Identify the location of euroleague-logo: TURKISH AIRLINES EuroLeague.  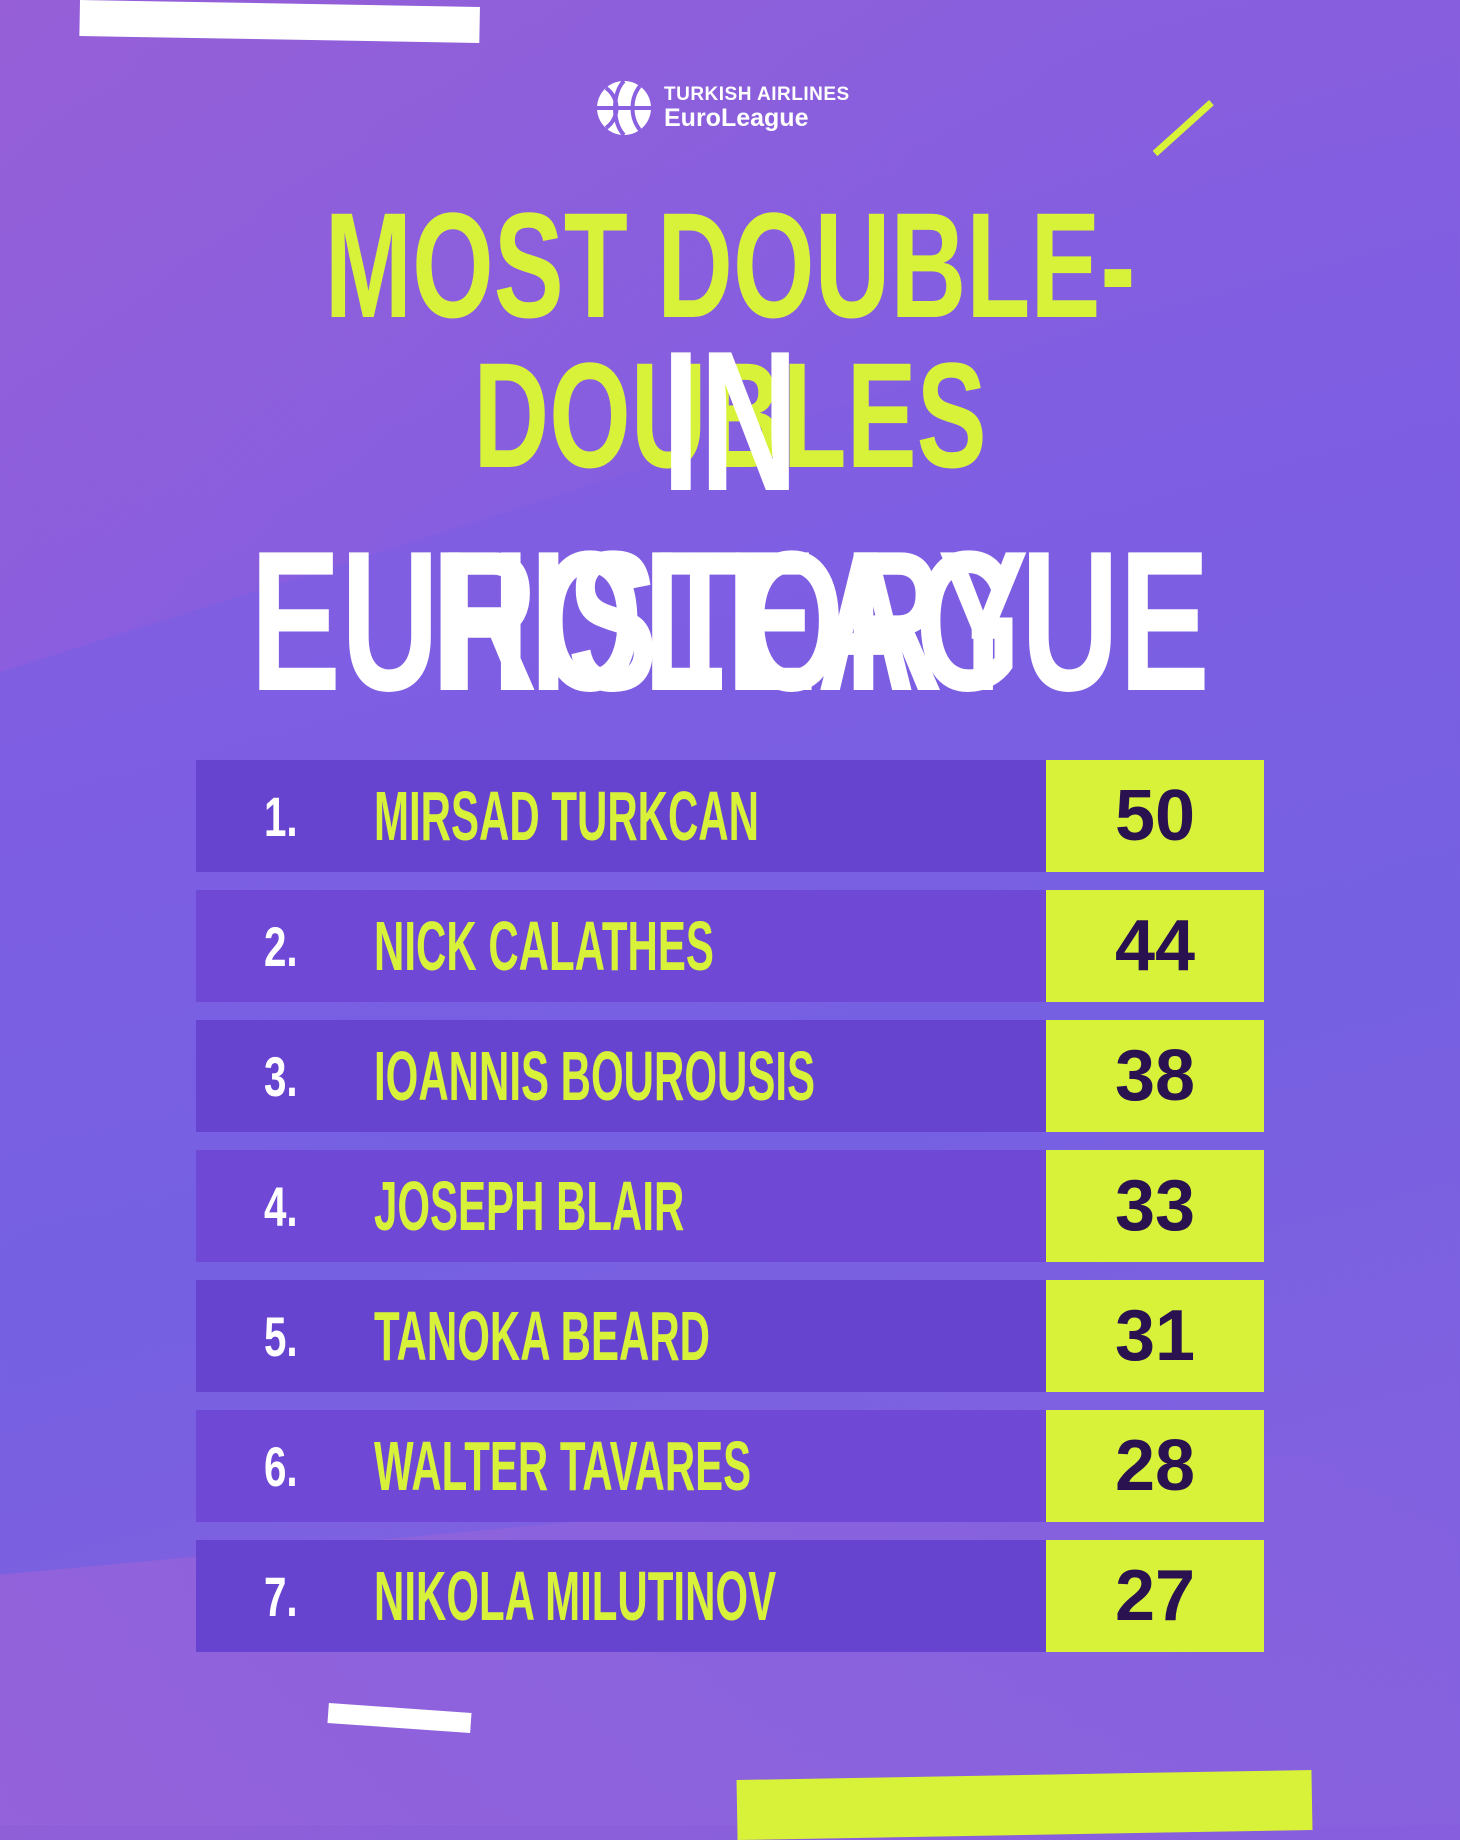
(722, 108).